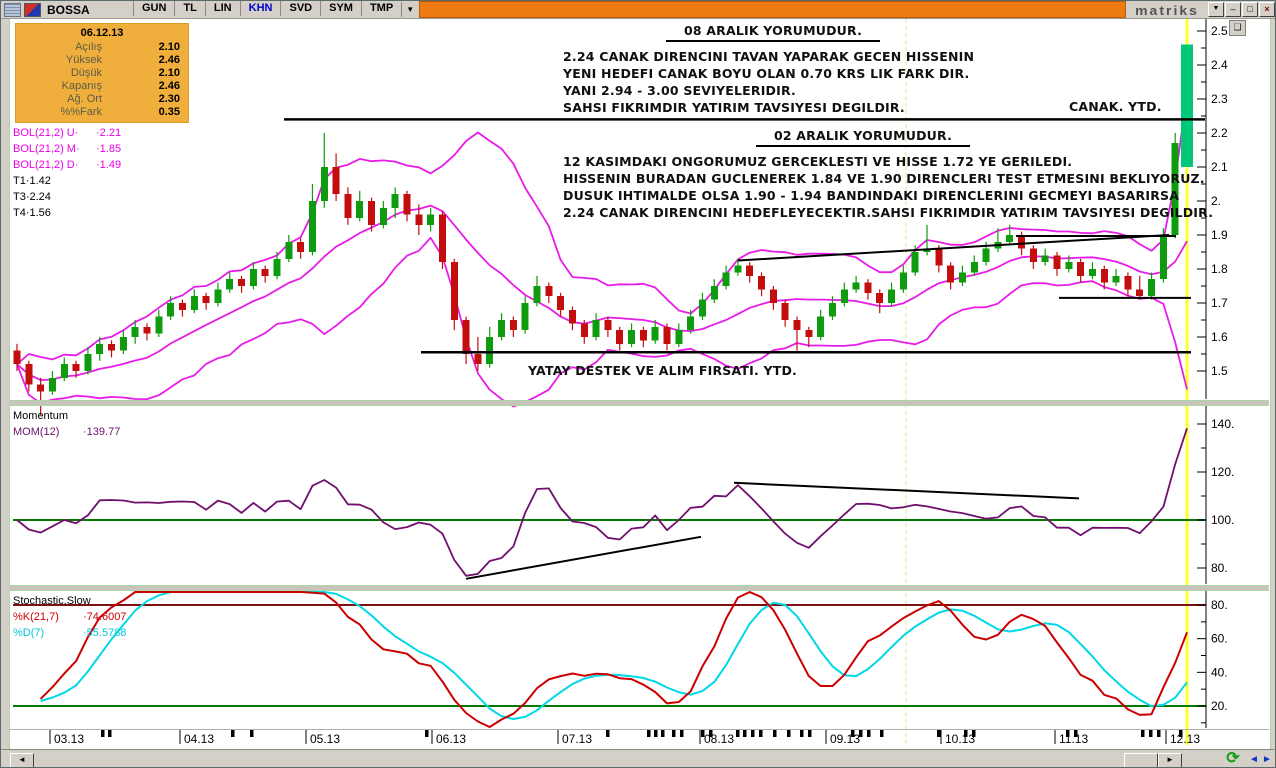  I want to click on quote-row: Düşük 2.10, so click(125, 73).